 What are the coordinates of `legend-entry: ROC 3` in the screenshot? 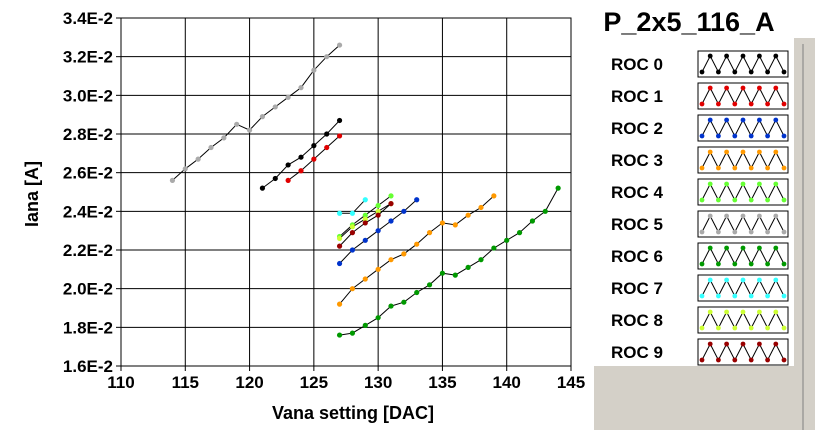 It's located at (700, 160).